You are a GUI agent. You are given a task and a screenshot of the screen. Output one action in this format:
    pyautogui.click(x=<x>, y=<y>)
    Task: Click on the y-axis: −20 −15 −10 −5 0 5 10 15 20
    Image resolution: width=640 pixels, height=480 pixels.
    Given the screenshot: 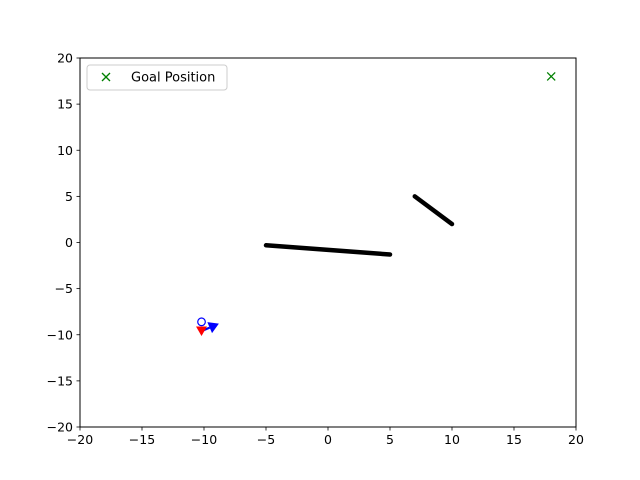 What is the action you would take?
    pyautogui.click(x=63, y=243)
    